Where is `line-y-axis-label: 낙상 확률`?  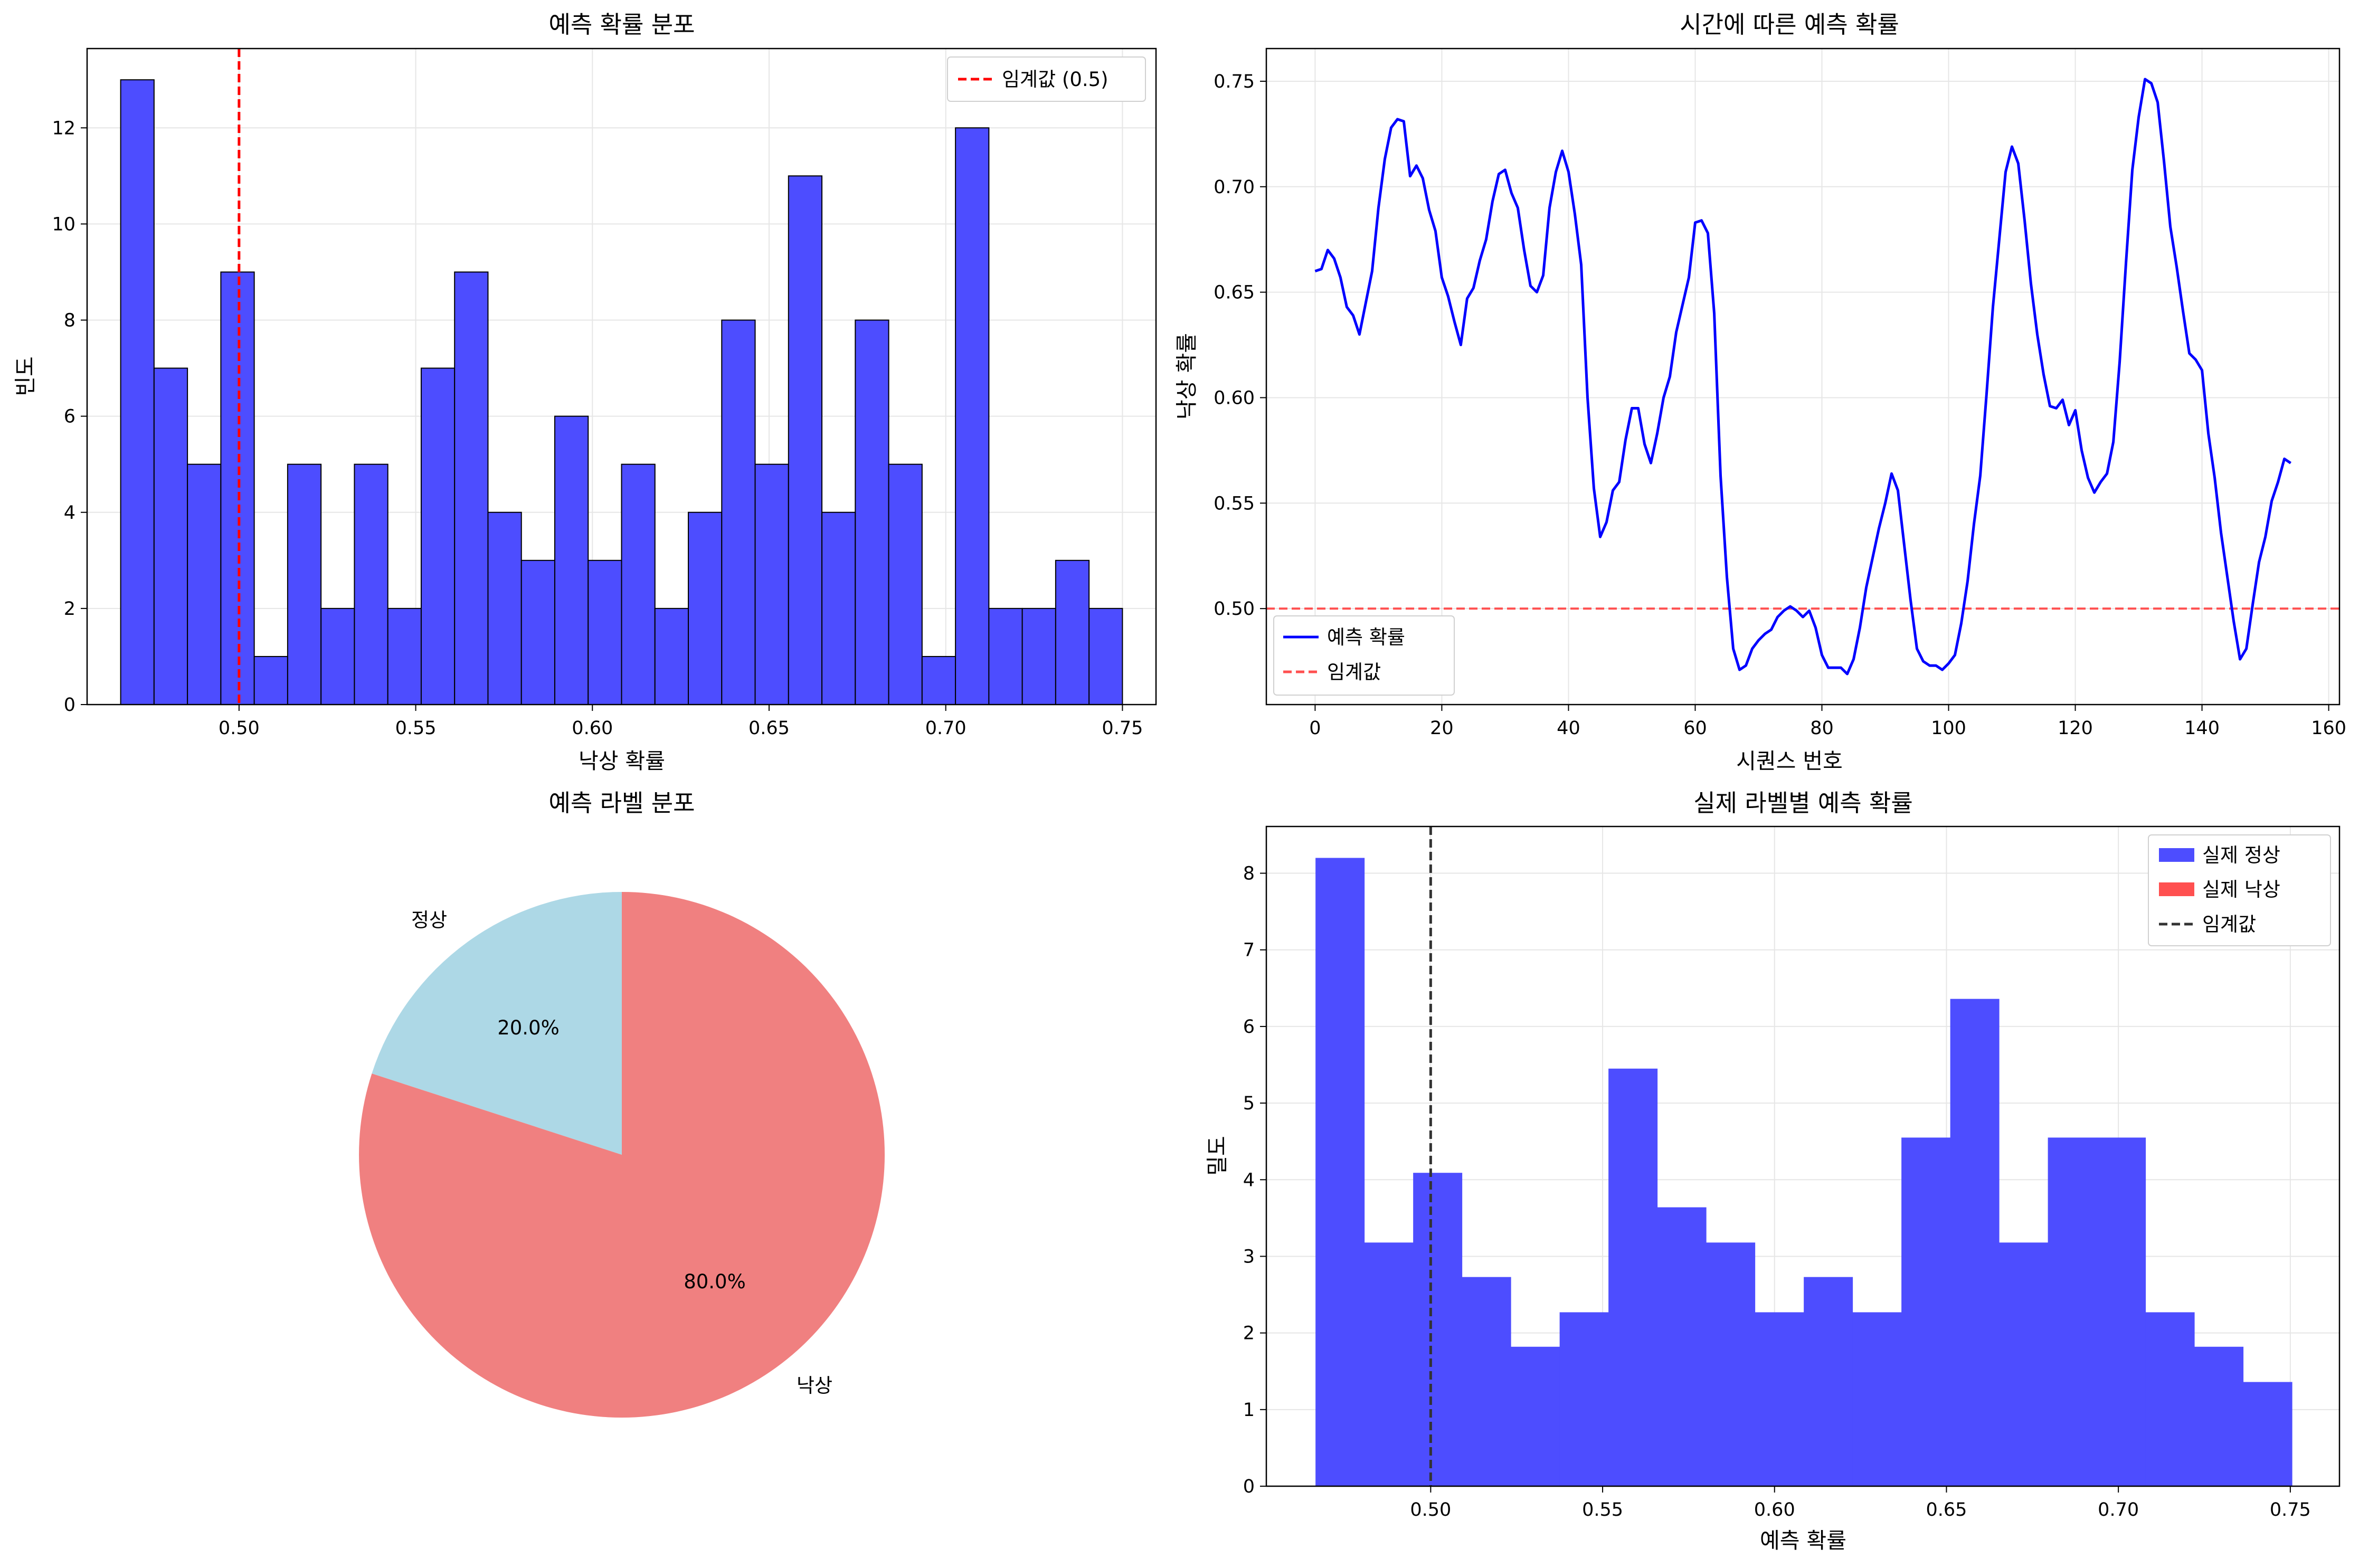 line-y-axis-label: 낙상 확률 is located at coordinates (1186, 376).